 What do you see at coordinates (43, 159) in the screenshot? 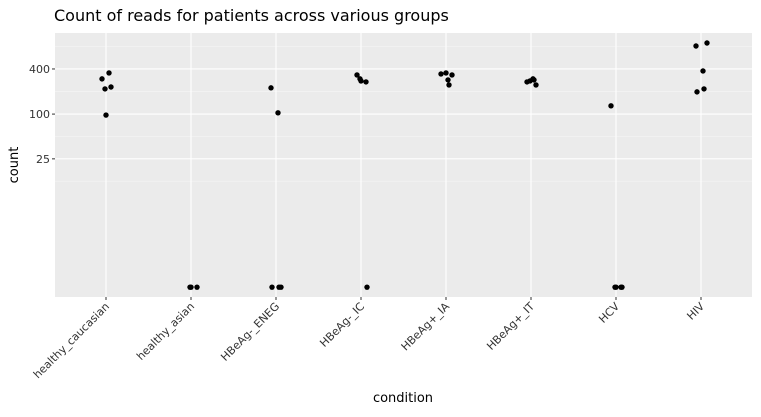
I see `y-tick-label: 25` at bounding box center [43, 159].